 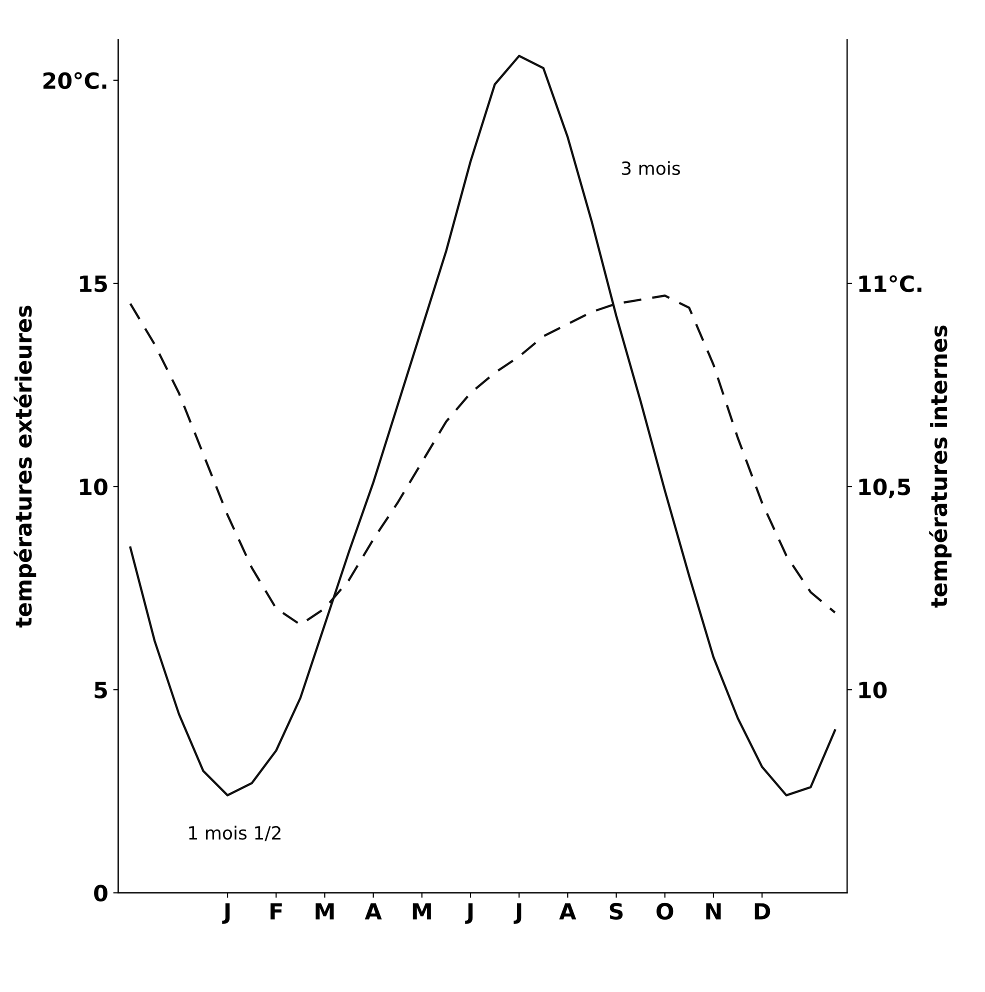 I want to click on y-tick-label: 20°C., so click(x=74, y=81).